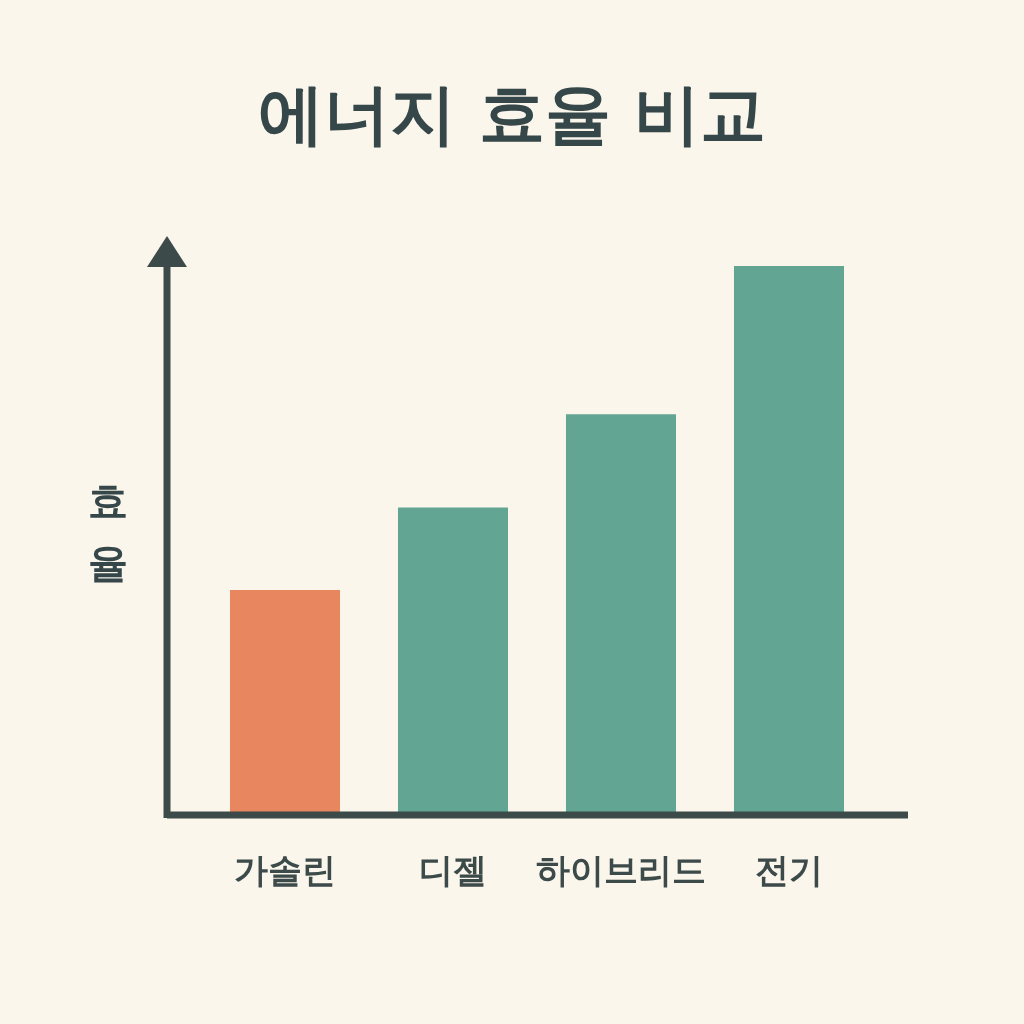 The width and height of the screenshot is (1024, 1024). What do you see at coordinates (108, 532) in the screenshot?
I see `y-axis-title: 효율` at bounding box center [108, 532].